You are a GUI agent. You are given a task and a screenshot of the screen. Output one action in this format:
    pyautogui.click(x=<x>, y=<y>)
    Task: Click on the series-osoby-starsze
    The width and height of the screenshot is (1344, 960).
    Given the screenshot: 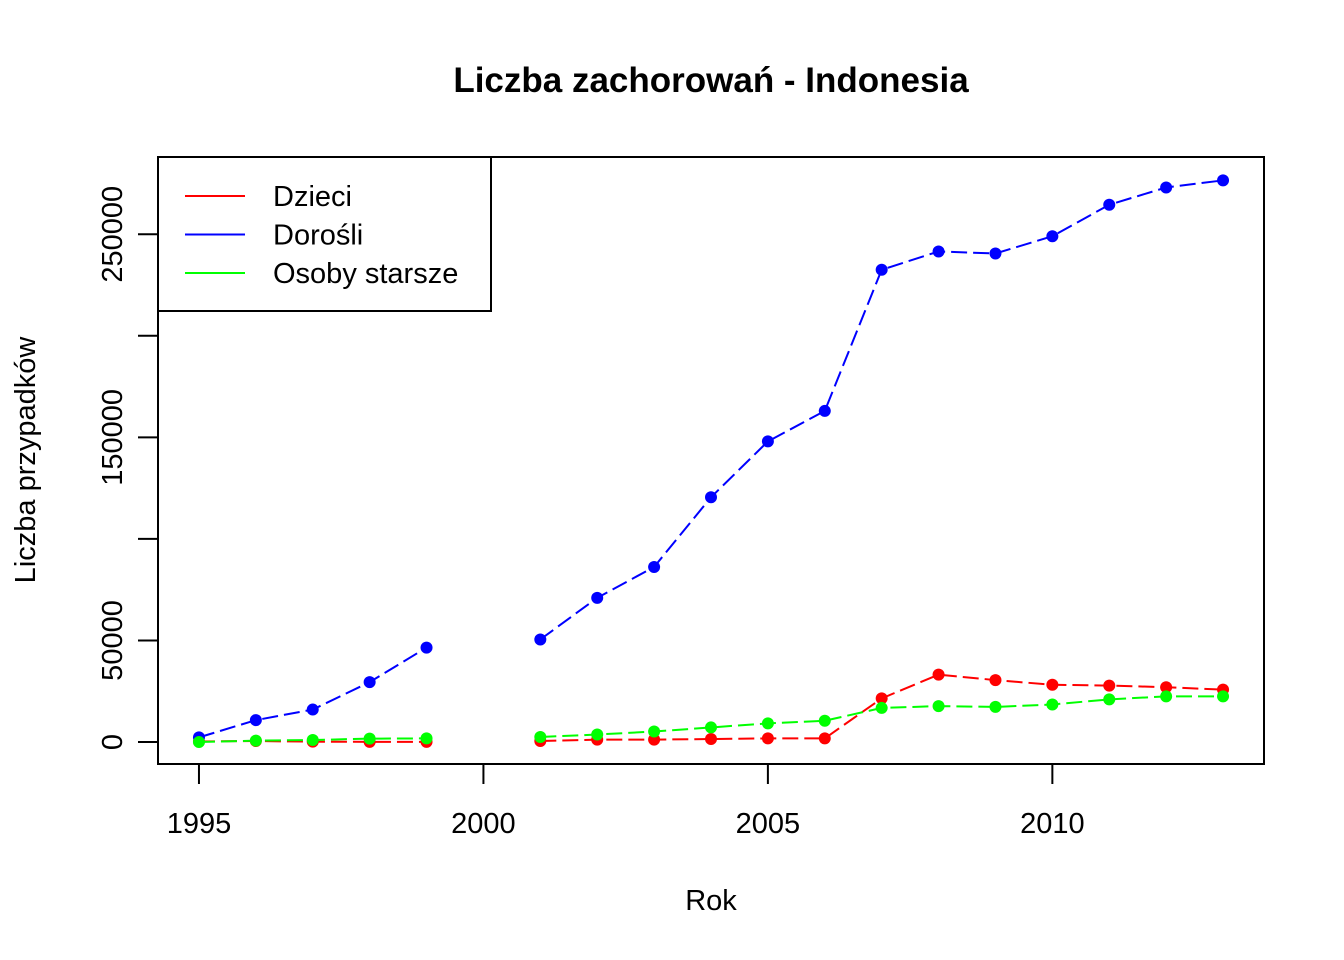 What is the action you would take?
    pyautogui.click(x=711, y=719)
    